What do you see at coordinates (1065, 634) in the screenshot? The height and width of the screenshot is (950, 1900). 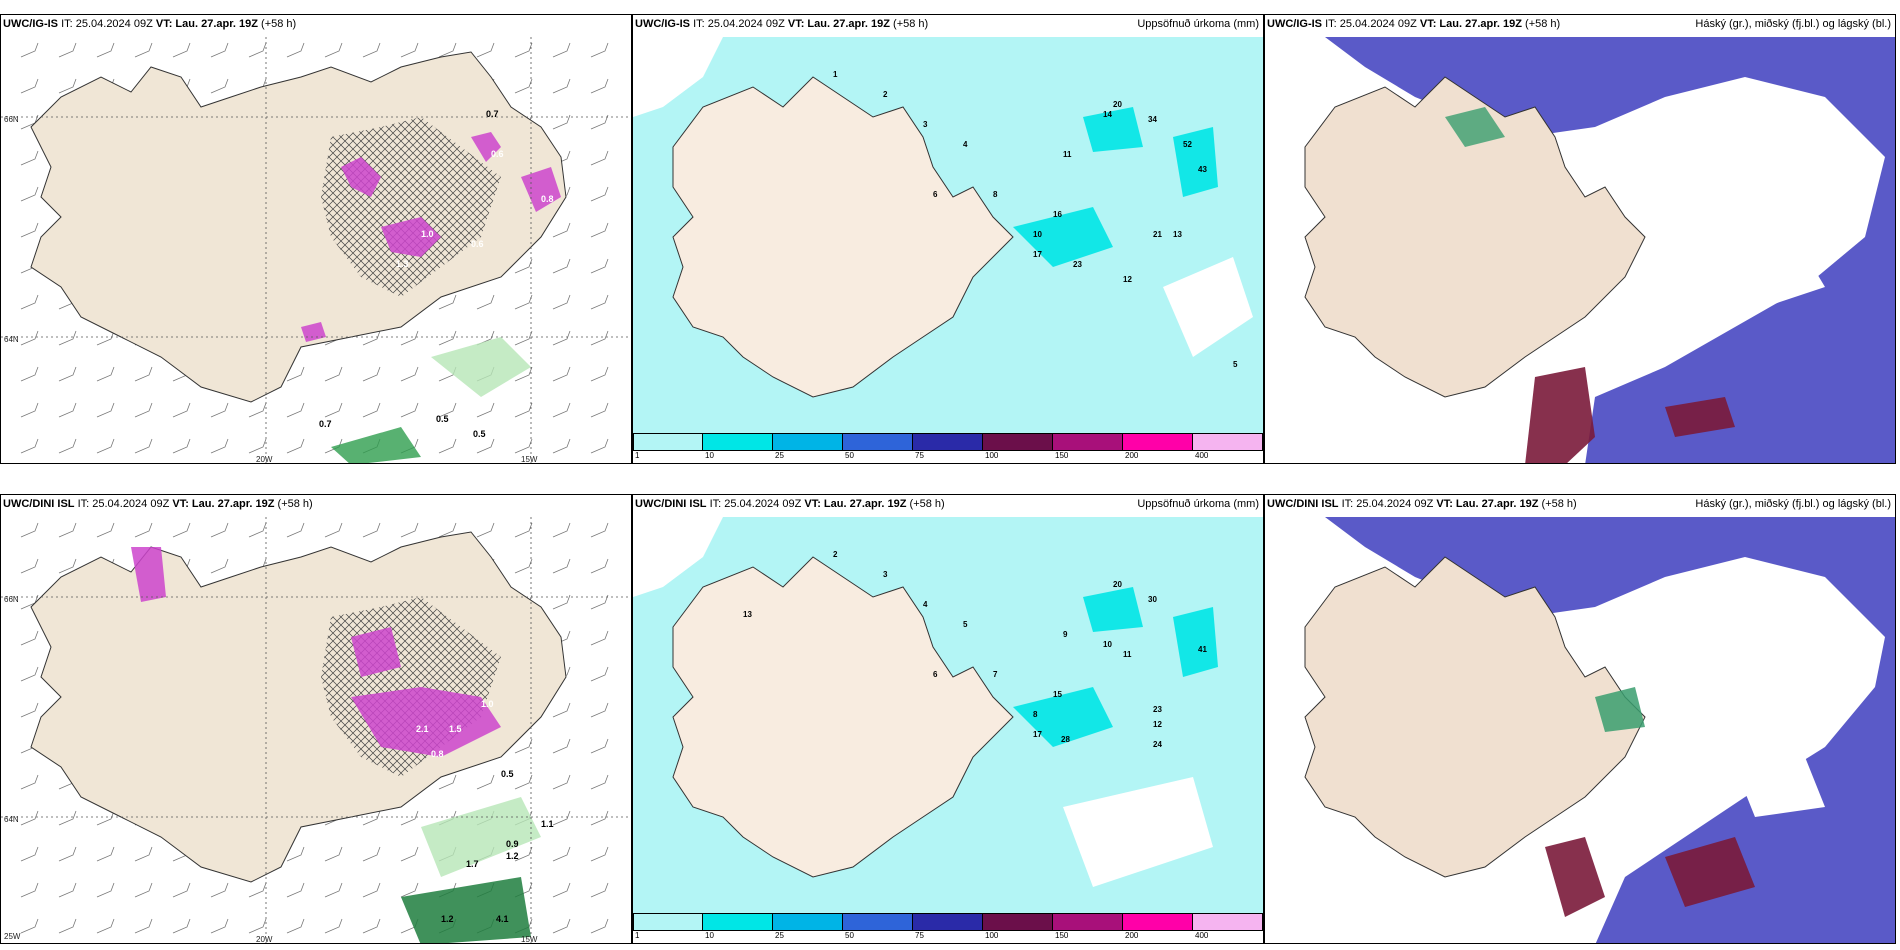 I see `svg-text: 9` at bounding box center [1065, 634].